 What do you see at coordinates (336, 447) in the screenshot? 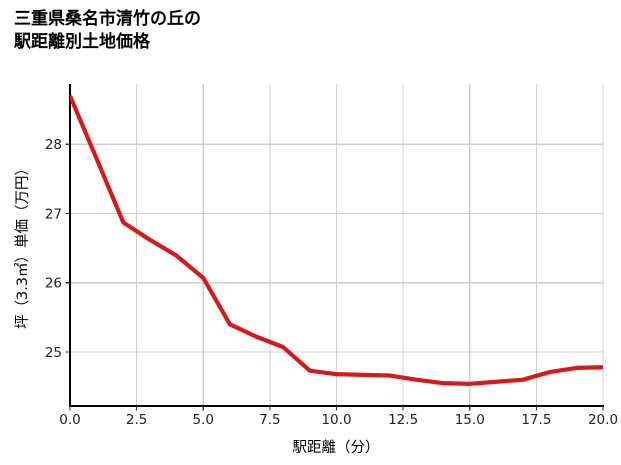
I see `x-axis-title: 駅距離（分）` at bounding box center [336, 447].